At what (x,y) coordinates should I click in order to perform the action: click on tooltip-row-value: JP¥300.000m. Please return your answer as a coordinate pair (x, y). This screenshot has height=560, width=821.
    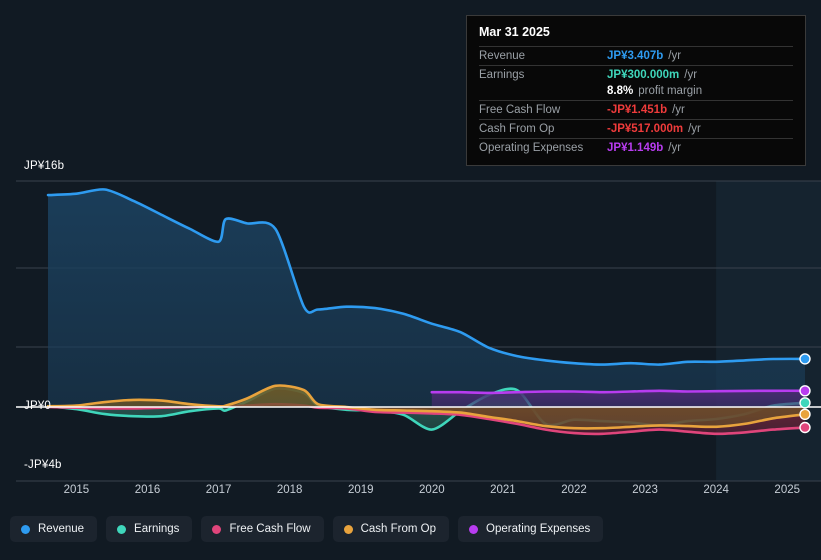
    Looking at the image, I should click on (643, 75).